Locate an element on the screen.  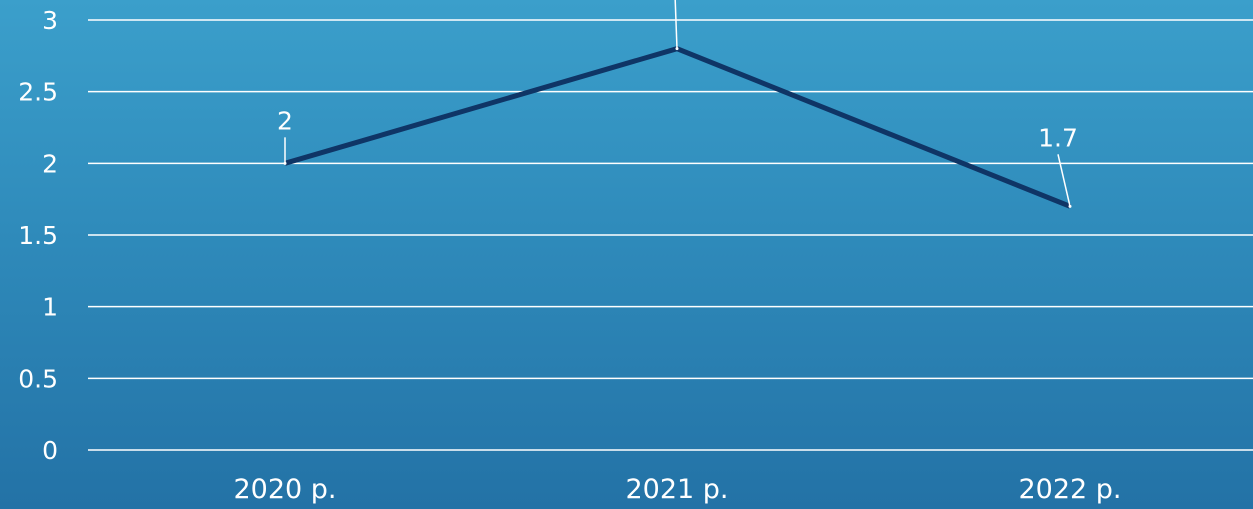
data-label: 1.7 is located at coordinates (1058, 137).